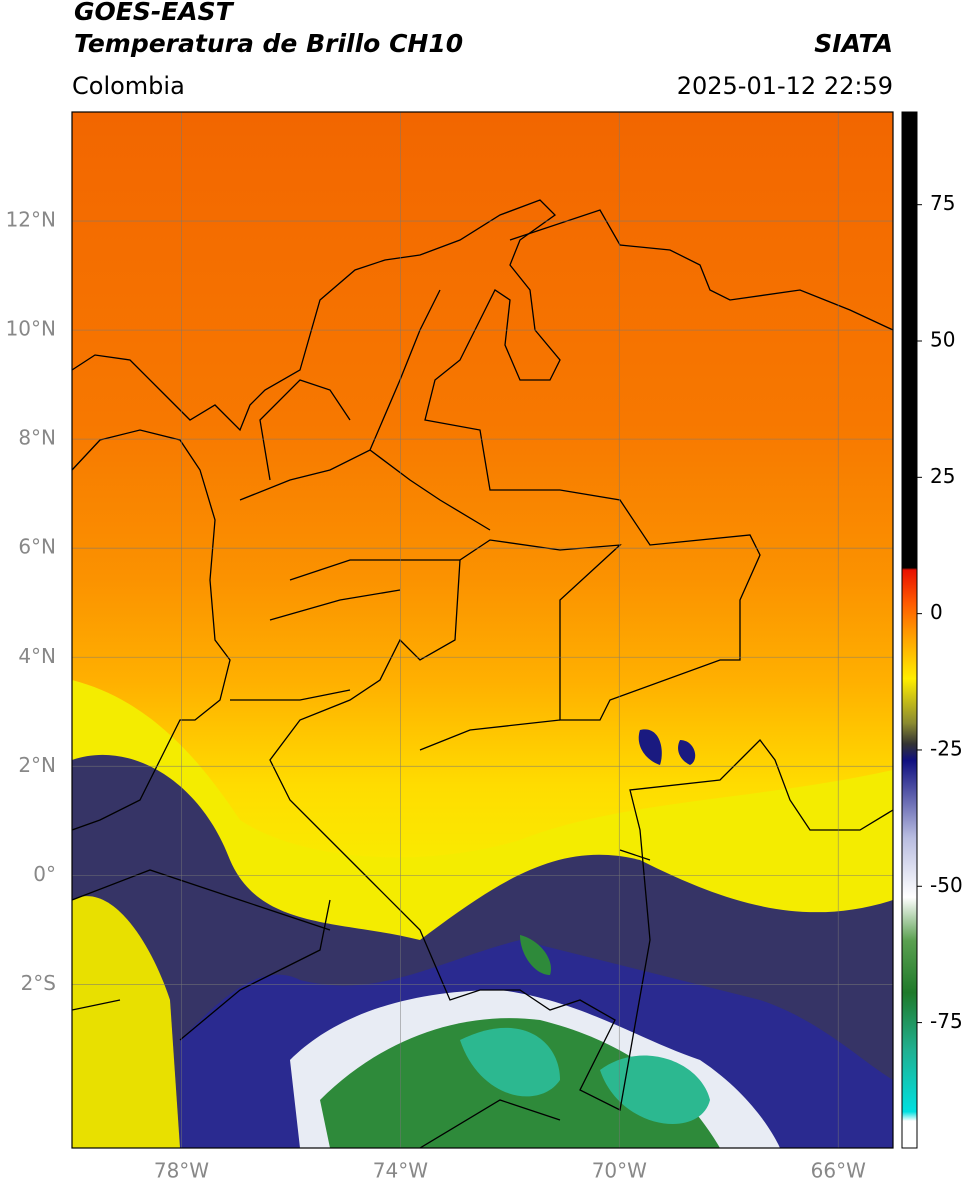  I want to click on lat-tick-label: 12°N, so click(31, 220).